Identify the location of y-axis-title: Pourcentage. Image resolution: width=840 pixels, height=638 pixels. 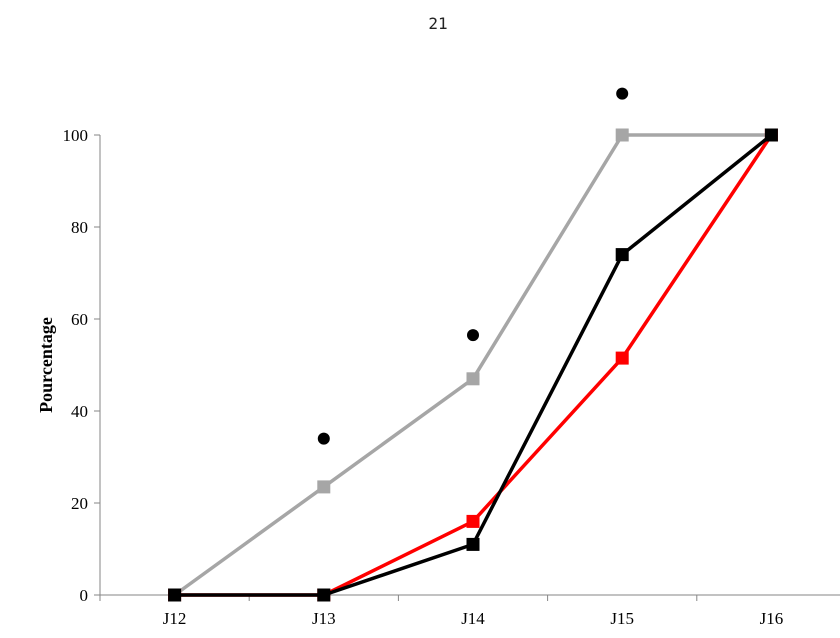
(46, 365).